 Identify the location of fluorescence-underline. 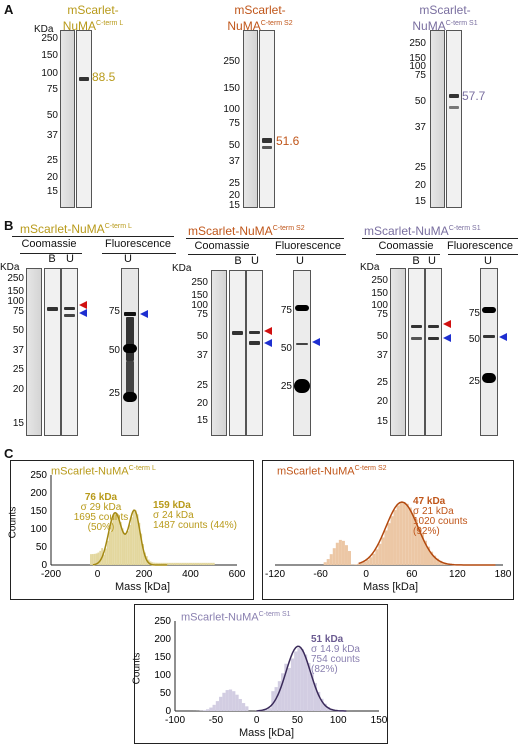
(311, 254).